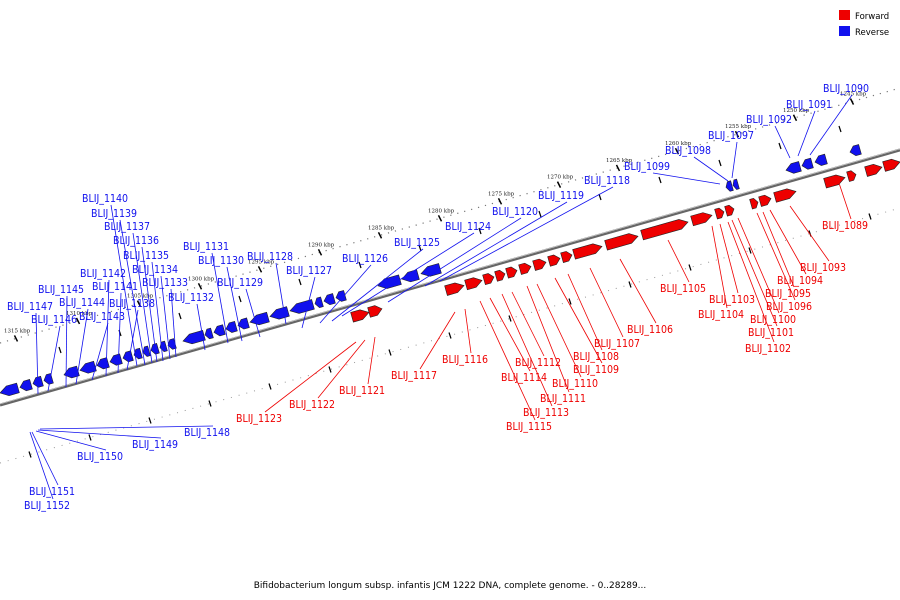 The height and width of the screenshot is (600, 900). Describe the element at coordinates (365, 259) in the screenshot. I see `gene-label-blij-1126: BLIJ_1126` at that location.